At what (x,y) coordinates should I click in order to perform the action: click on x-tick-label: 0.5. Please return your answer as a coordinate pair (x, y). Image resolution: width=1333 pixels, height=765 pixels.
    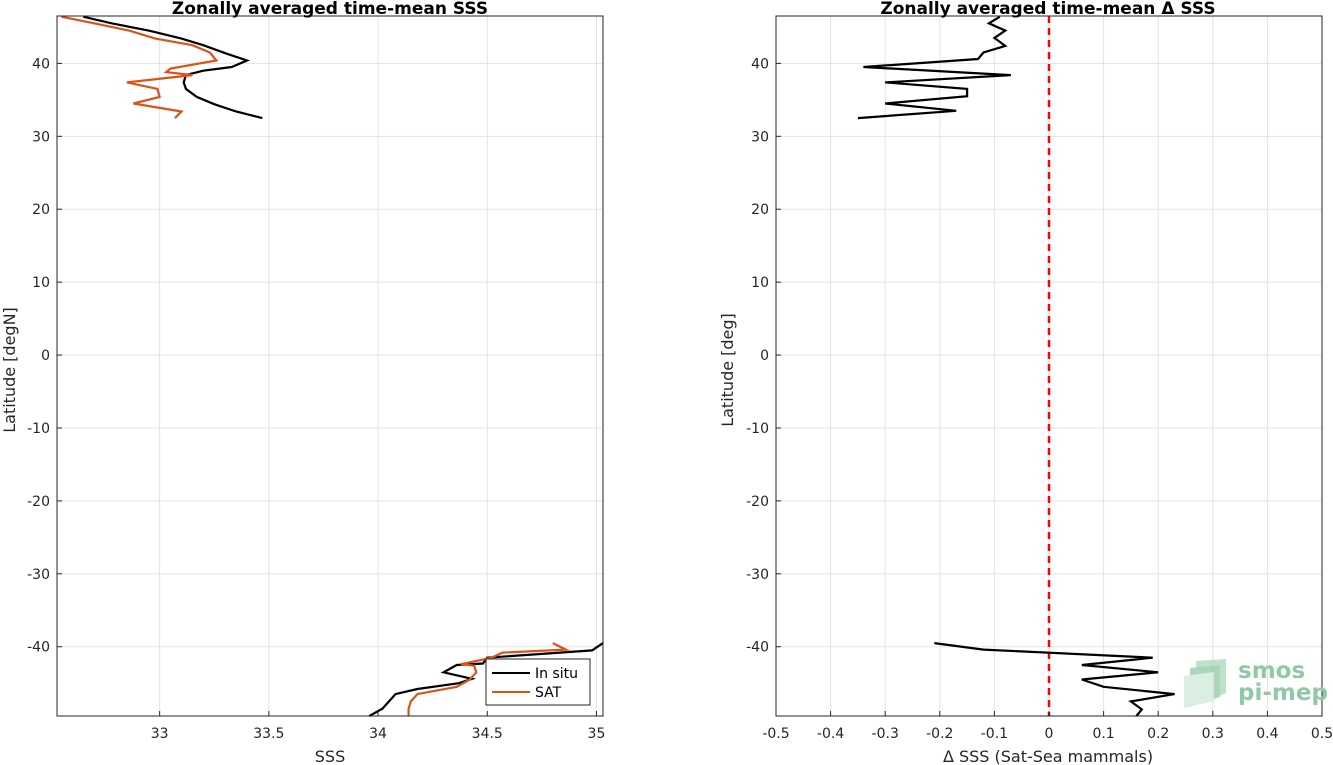
    Looking at the image, I should click on (1322, 734).